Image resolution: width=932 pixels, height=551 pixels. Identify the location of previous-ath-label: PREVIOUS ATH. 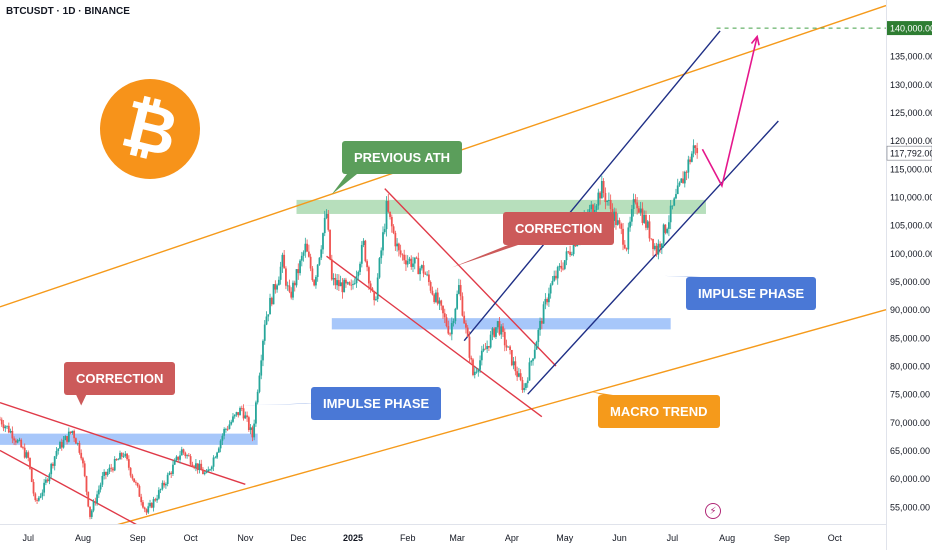
(402, 157).